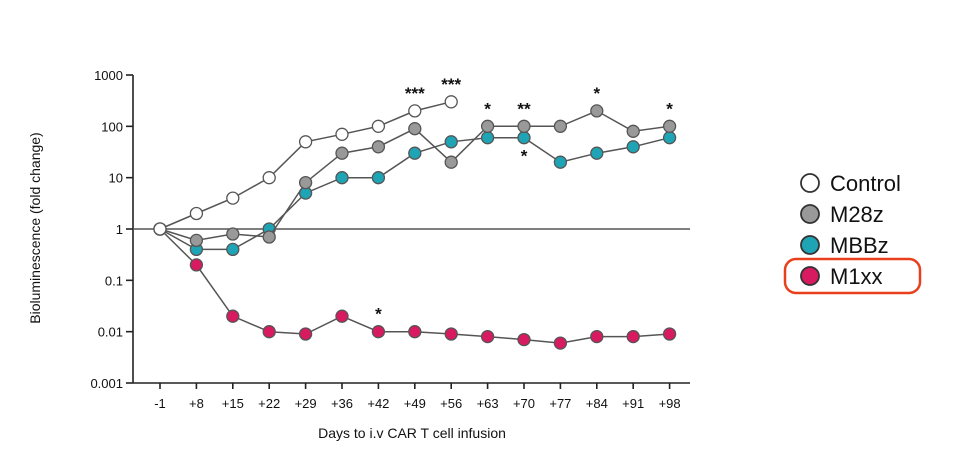 Image resolution: width=959 pixels, height=468 pixels. I want to click on legend-item-mbbz: MBBz, so click(844, 245).